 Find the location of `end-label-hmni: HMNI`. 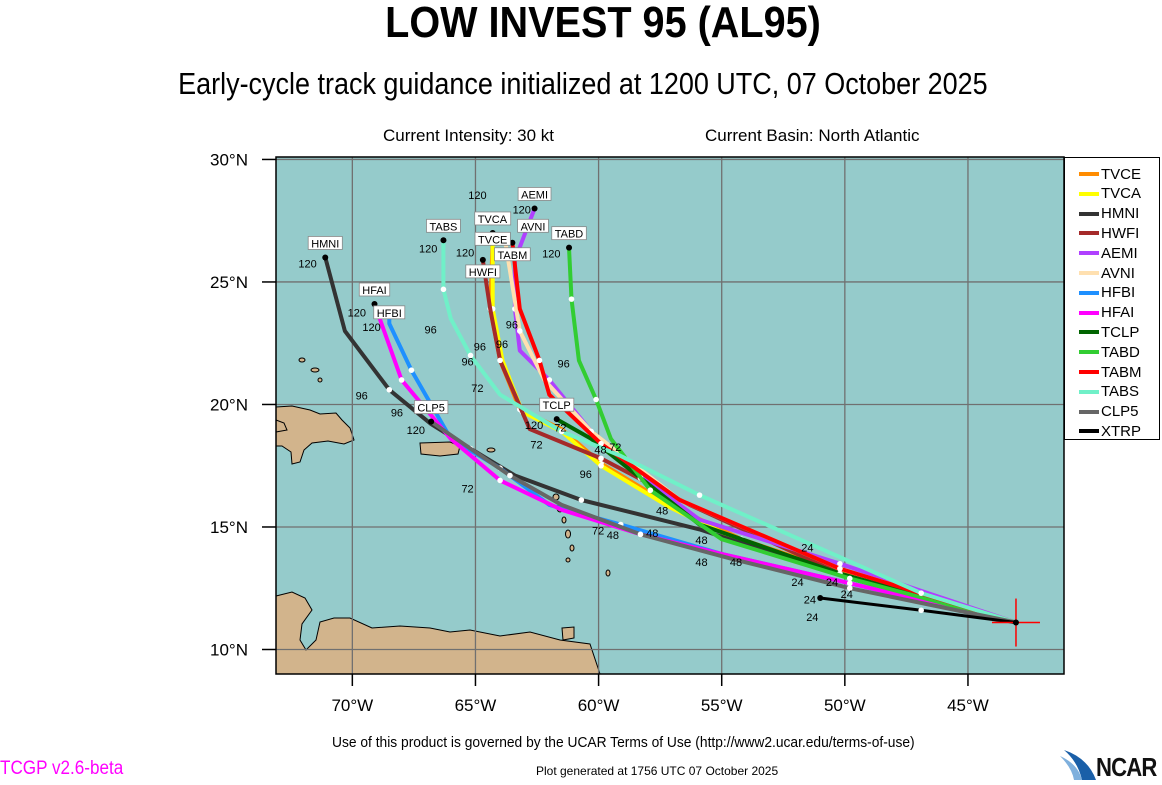

end-label-hmni: HMNI is located at coordinates (325, 244).